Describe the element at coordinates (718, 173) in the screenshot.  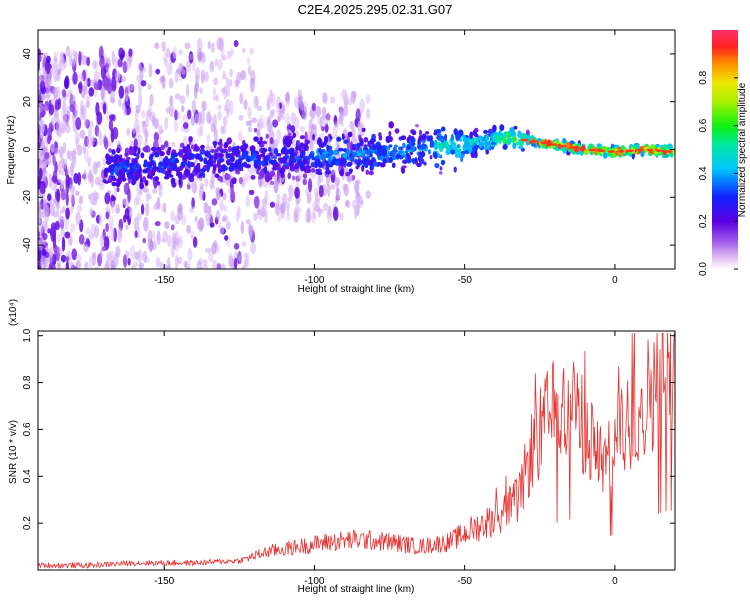
I see `colorbar-ticks: 0.0 0.2 0.4 0.6 0.8` at that location.